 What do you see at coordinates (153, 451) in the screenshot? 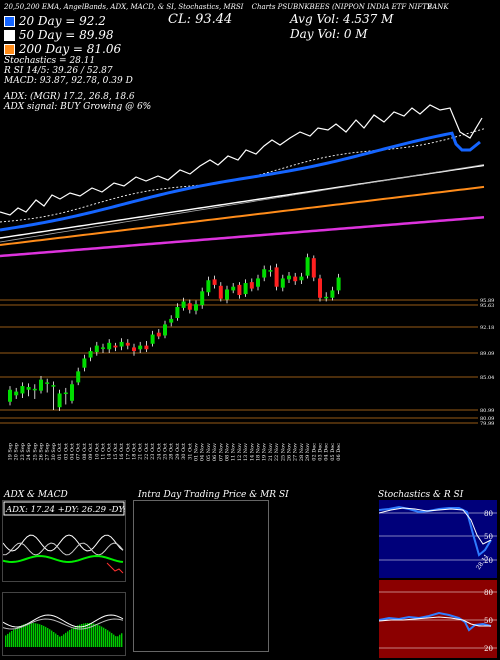
I see `date-label: 23 Oct` at bounding box center [153, 451].